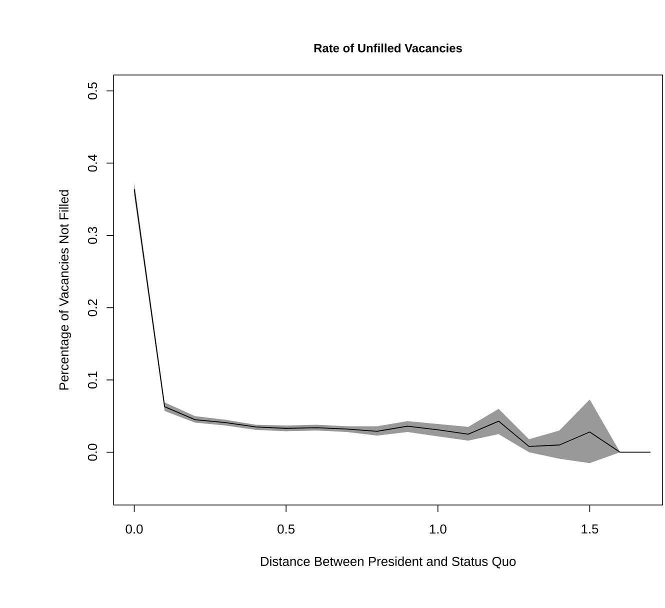 This screenshot has height=608, width=665. I want to click on x-tick-label: 1.0, so click(438, 529).